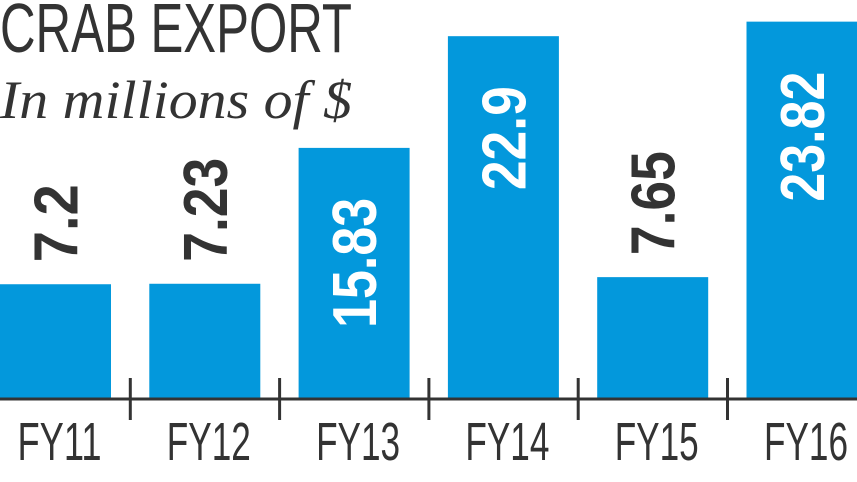 Image resolution: width=857 pixels, height=482 pixels. I want to click on bar-FY13, so click(354, 272).